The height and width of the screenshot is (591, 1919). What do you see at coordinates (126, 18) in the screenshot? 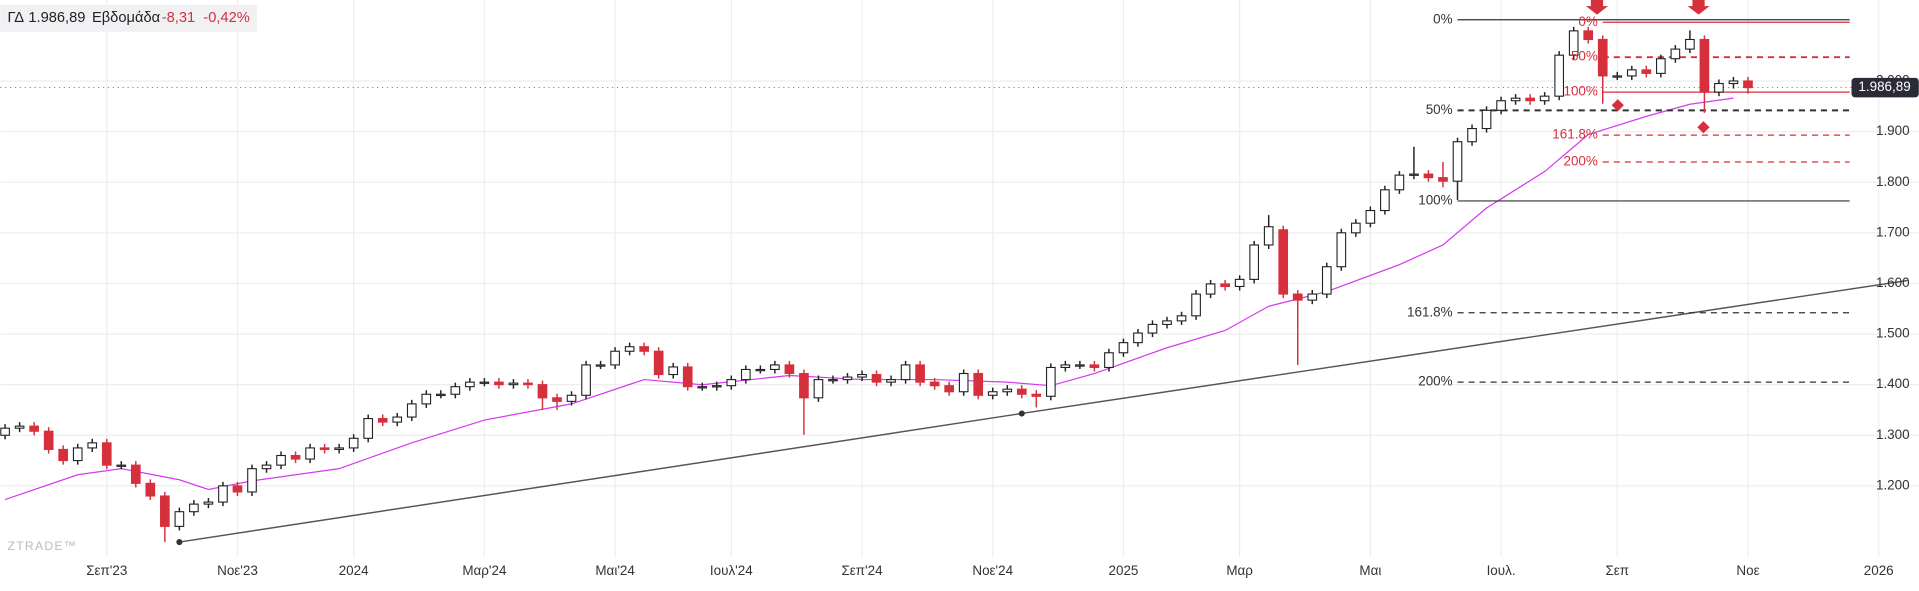
I see `period: Εβδομάδα` at bounding box center [126, 18].